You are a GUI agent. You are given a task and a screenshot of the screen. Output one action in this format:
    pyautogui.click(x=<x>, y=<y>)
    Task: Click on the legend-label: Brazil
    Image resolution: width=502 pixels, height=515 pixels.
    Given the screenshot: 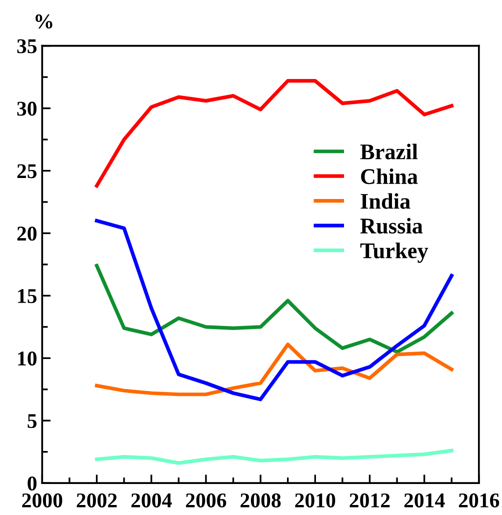 What is the action you would take?
    pyautogui.click(x=389, y=152)
    